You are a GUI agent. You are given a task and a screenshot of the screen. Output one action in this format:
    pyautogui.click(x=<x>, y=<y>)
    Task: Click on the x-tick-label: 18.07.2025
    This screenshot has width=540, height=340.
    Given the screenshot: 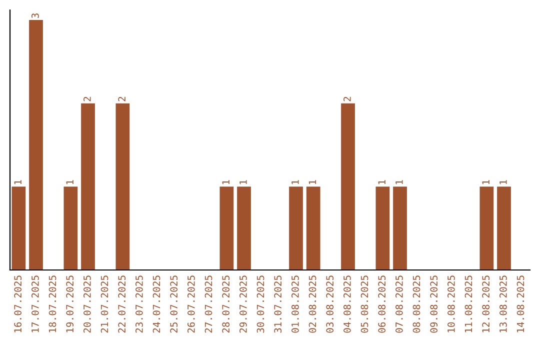 What is the action you would take?
    pyautogui.click(x=52, y=304)
    